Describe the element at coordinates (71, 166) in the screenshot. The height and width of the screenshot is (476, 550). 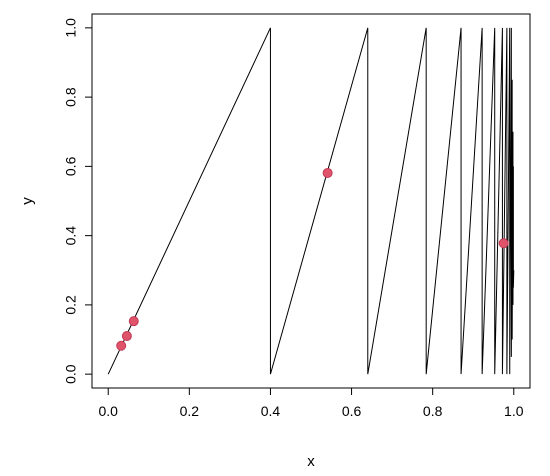
I see `y-tick-label: 0.6` at that location.